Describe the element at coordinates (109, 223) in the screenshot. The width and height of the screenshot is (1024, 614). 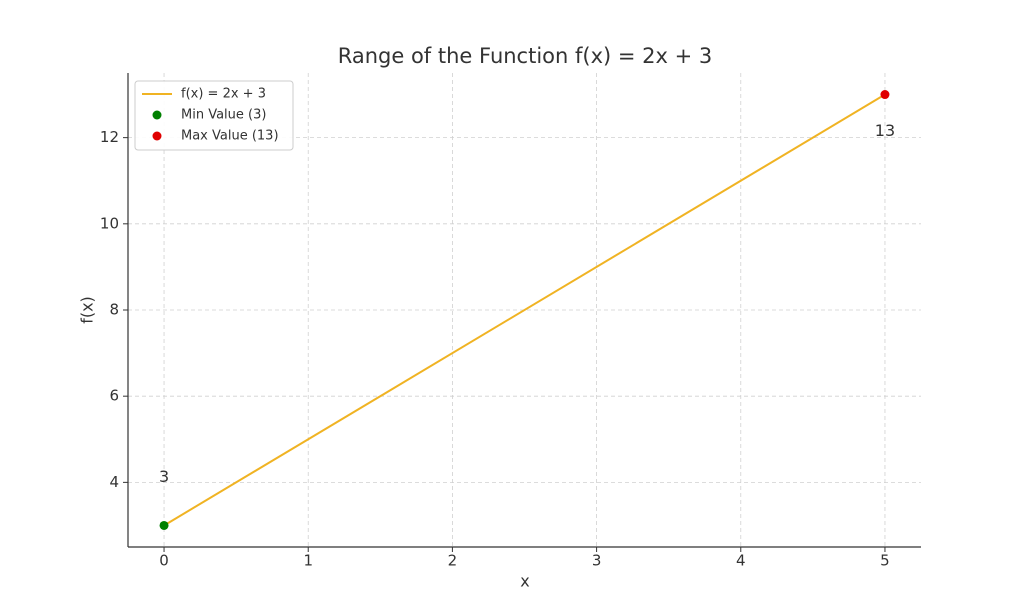
I see `y-tick-label: 10` at that location.